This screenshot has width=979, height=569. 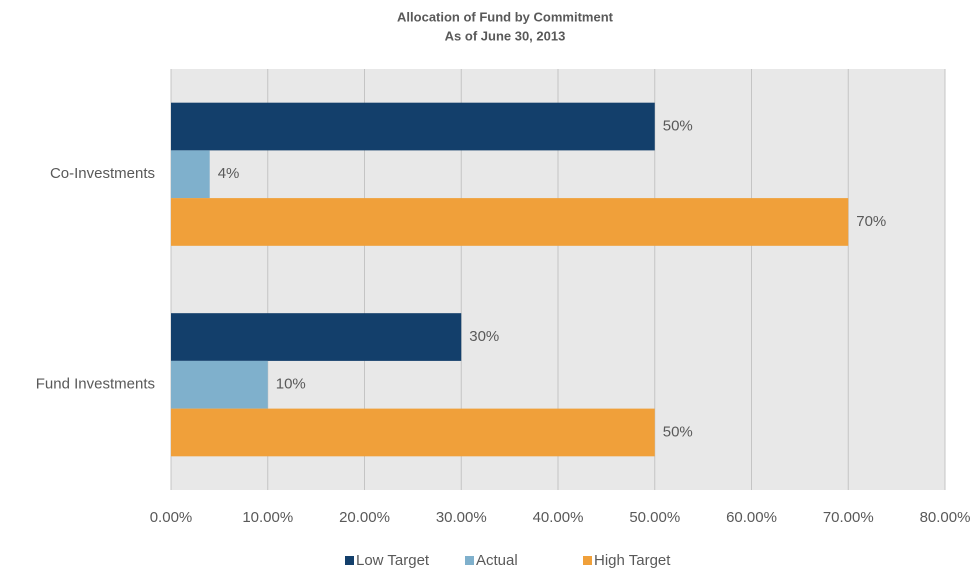 I want to click on x-tick-label: 50.00%, so click(x=654, y=517).